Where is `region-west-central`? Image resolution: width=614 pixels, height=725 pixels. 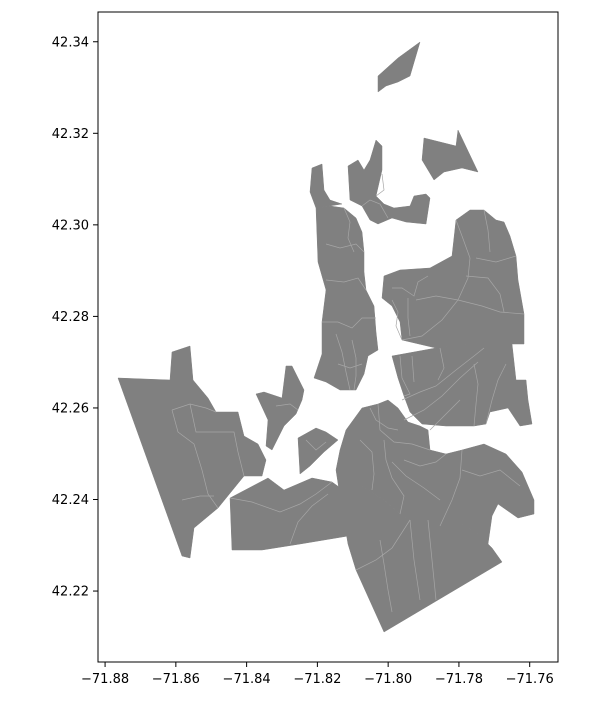
region-west-central is located at coordinates (280, 408).